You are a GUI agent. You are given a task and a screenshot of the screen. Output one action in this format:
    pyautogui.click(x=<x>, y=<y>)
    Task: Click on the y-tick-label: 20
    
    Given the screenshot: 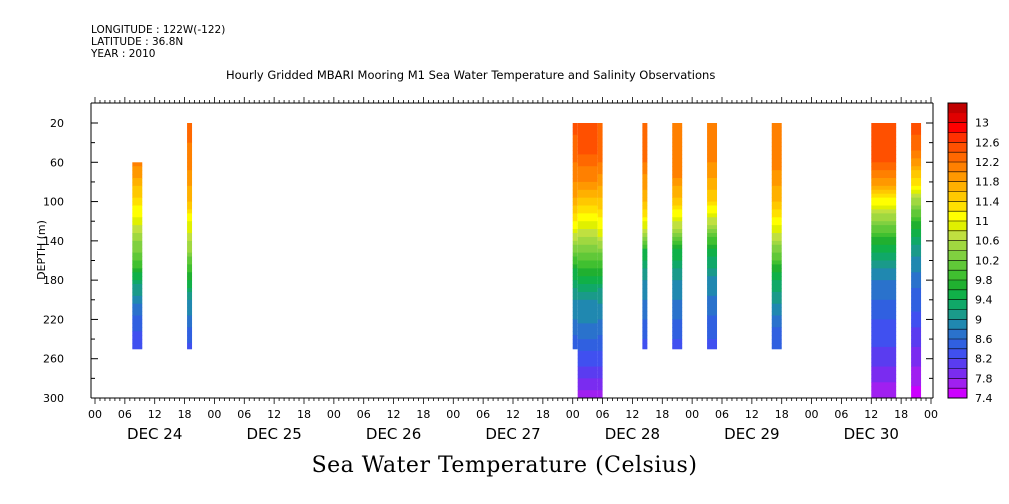 What is the action you would take?
    pyautogui.click(x=57, y=123)
    